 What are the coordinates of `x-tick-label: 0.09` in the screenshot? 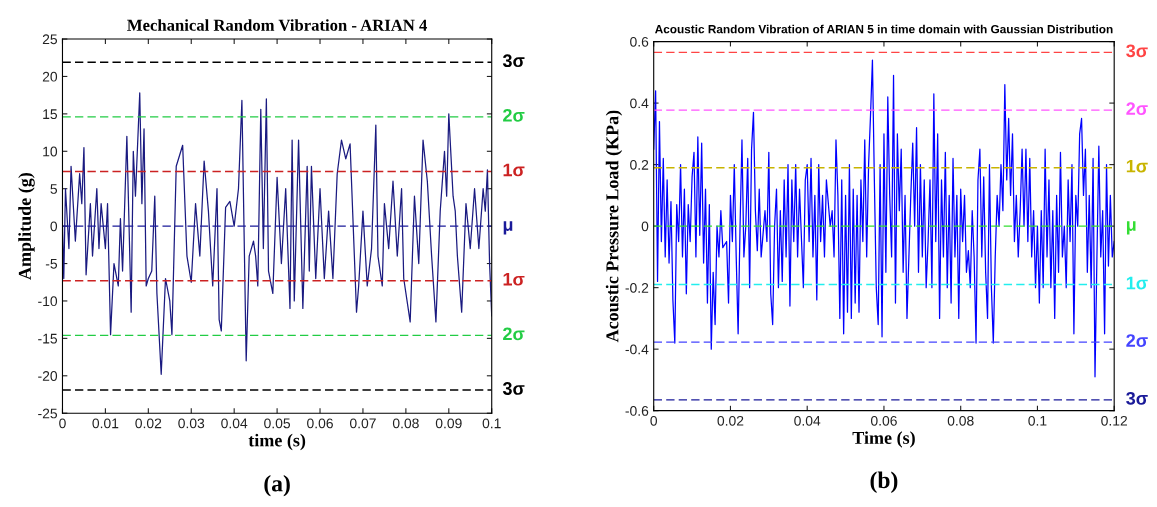 It's located at (448, 423).